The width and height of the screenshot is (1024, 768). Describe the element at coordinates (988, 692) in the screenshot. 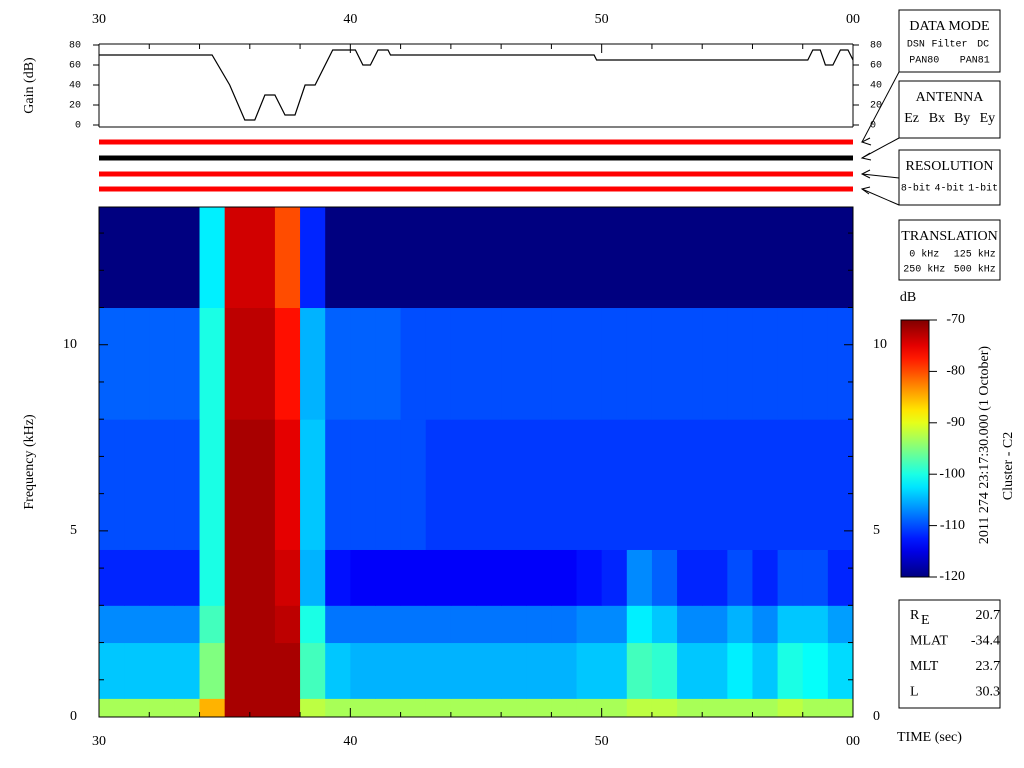

I see `info-value: 30.3` at that location.